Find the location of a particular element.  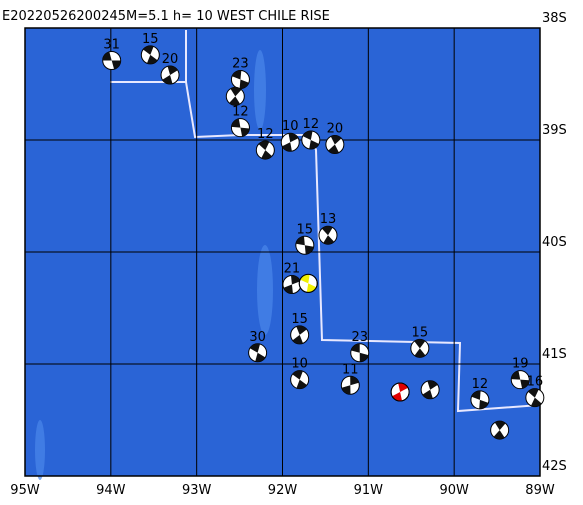

depth-label: 19 is located at coordinates (520, 364).